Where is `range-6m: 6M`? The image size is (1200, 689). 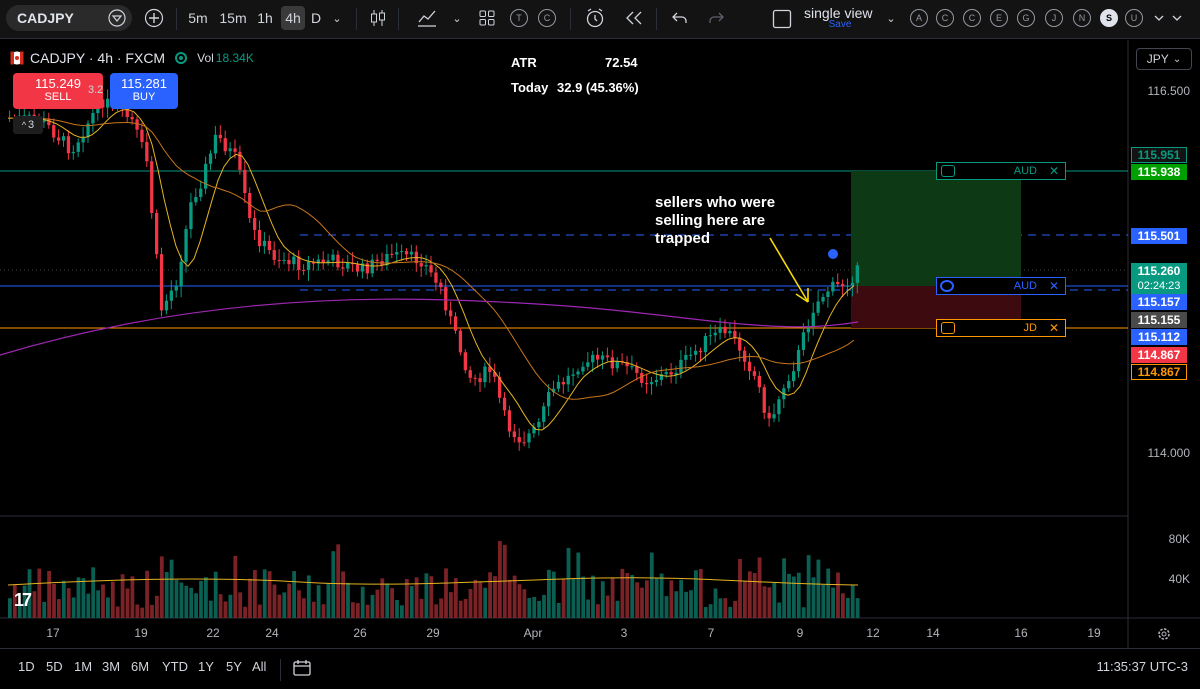 range-6m: 6M is located at coordinates (140, 666).